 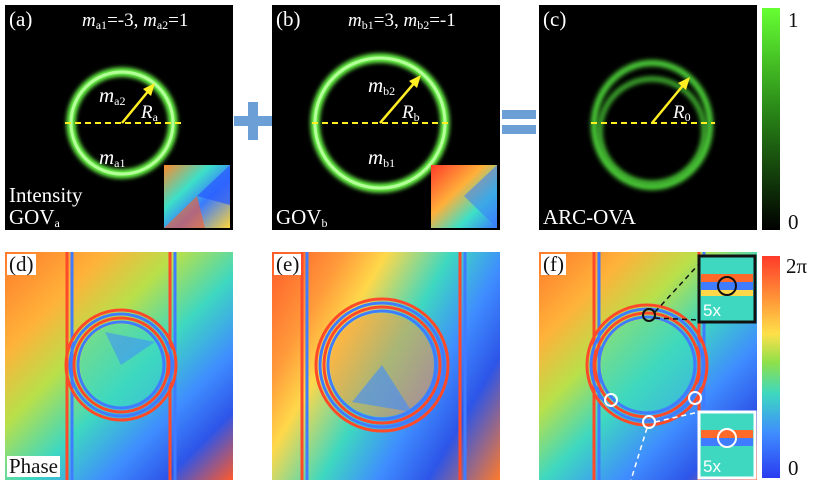 What do you see at coordinates (135, 21) in the screenshot?
I see `topological-charges-a: ma1=-3, ma2=1` at bounding box center [135, 21].